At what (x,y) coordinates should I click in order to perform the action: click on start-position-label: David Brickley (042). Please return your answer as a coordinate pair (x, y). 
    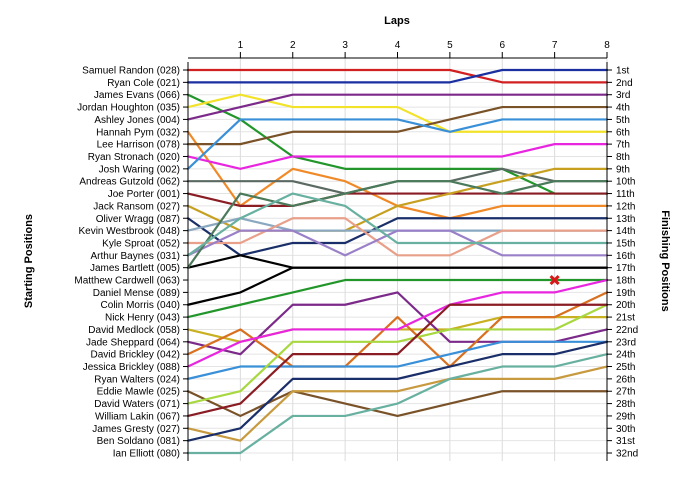
    Looking at the image, I should click on (135, 355).